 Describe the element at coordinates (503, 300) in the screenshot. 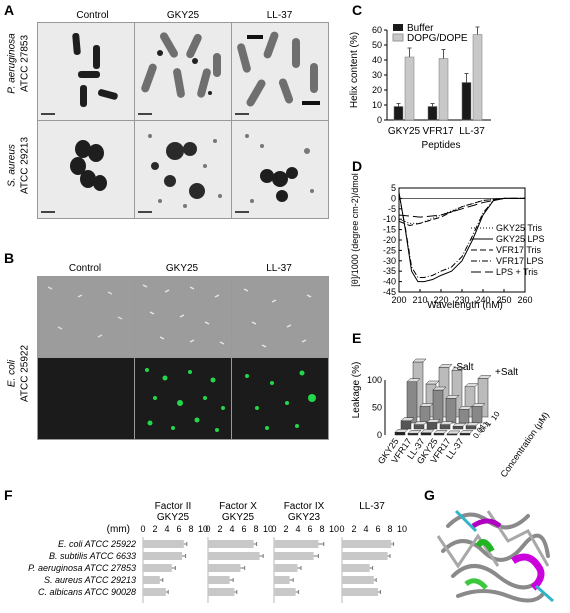

I see `chart-d-xtick-label: 250` at that location.